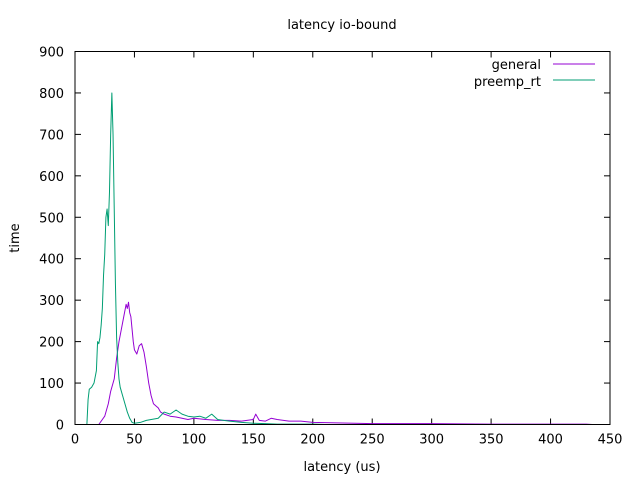 The height and width of the screenshot is (480, 640). Describe the element at coordinates (610, 440) in the screenshot. I see `x-tick-label: 450` at that location.